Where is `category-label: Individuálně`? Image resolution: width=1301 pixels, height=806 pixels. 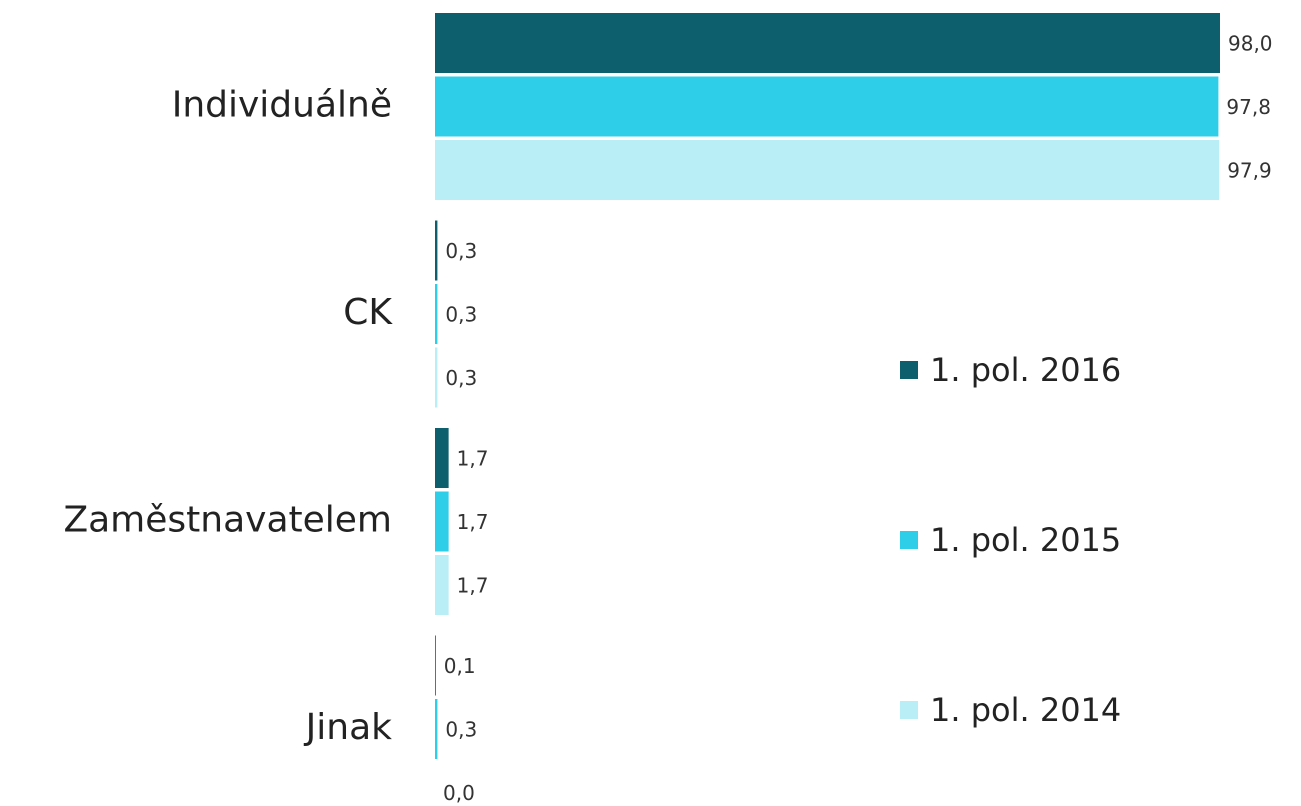 category-label: Individuálně is located at coordinates (282, 105).